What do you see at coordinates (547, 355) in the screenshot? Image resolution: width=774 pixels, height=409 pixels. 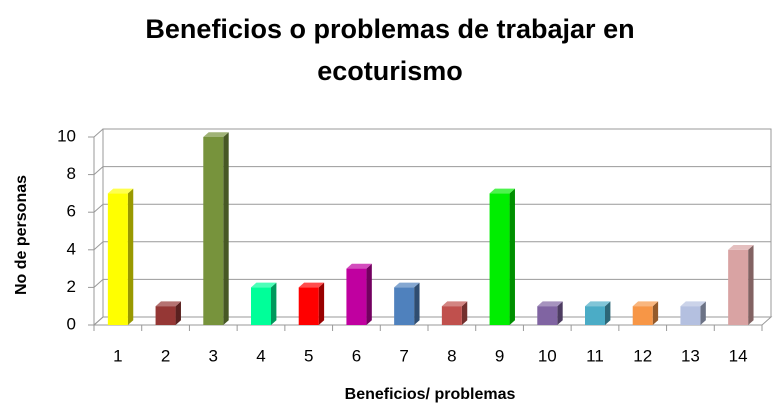 I see `x-tick-label: 10` at bounding box center [547, 355].